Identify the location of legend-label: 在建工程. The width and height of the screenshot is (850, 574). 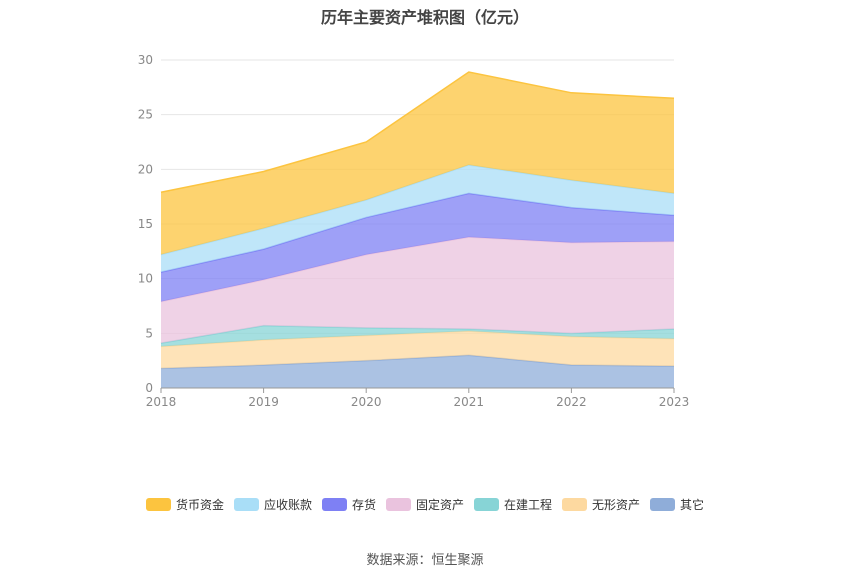
(528, 505).